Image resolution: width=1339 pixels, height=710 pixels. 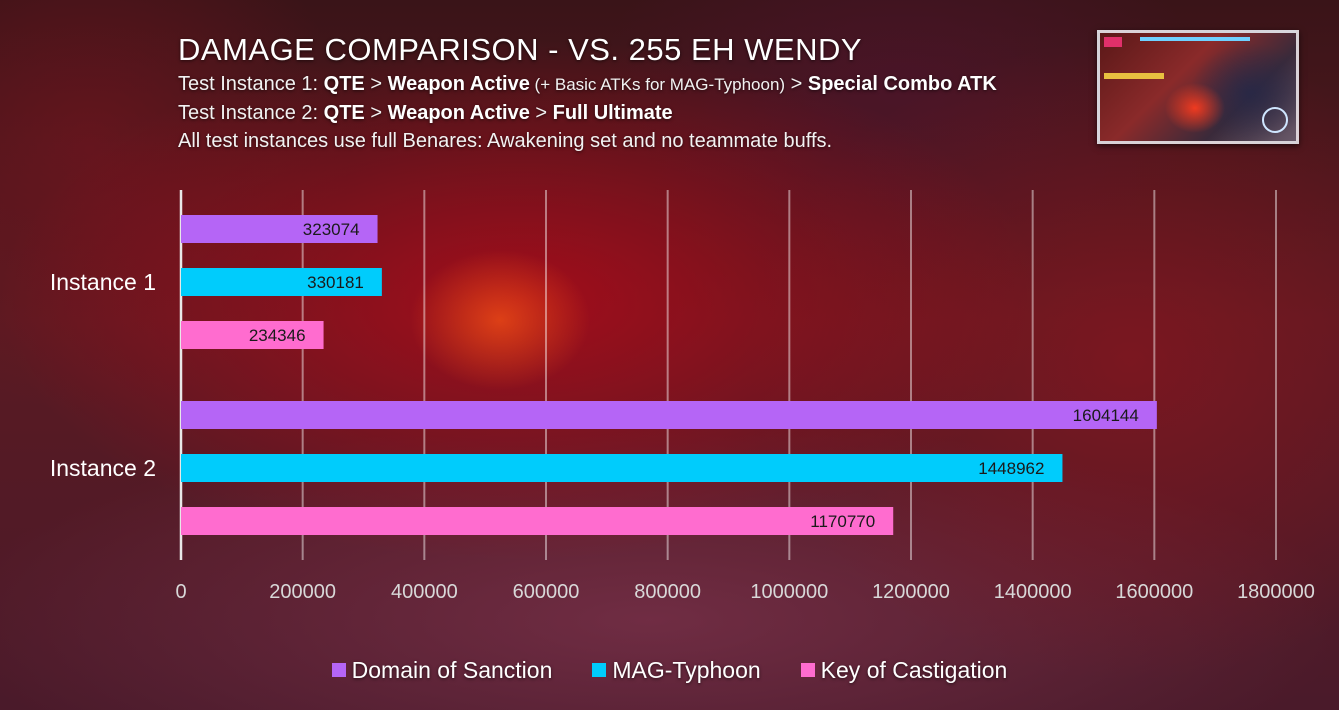 I want to click on x-tick-label: 600000, so click(x=546, y=592).